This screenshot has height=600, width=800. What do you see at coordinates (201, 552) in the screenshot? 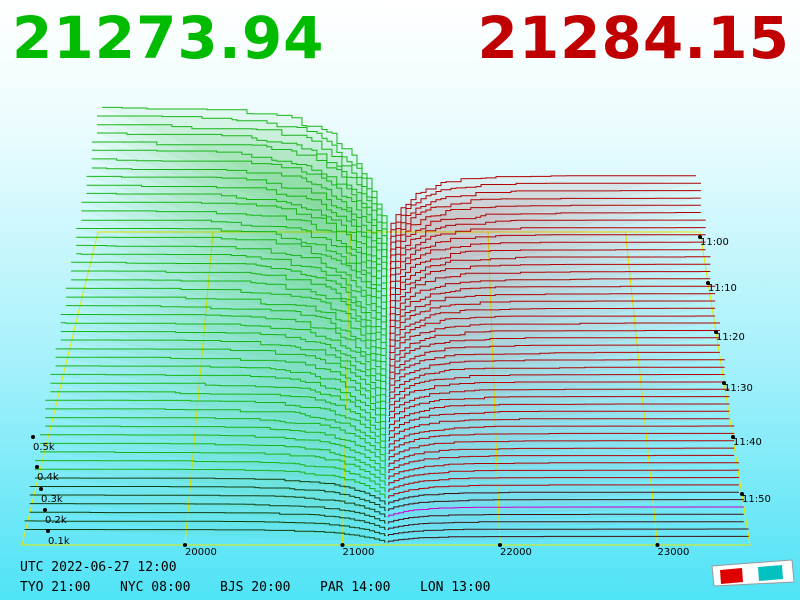
I see `price-tick-label: 20000` at bounding box center [201, 552].